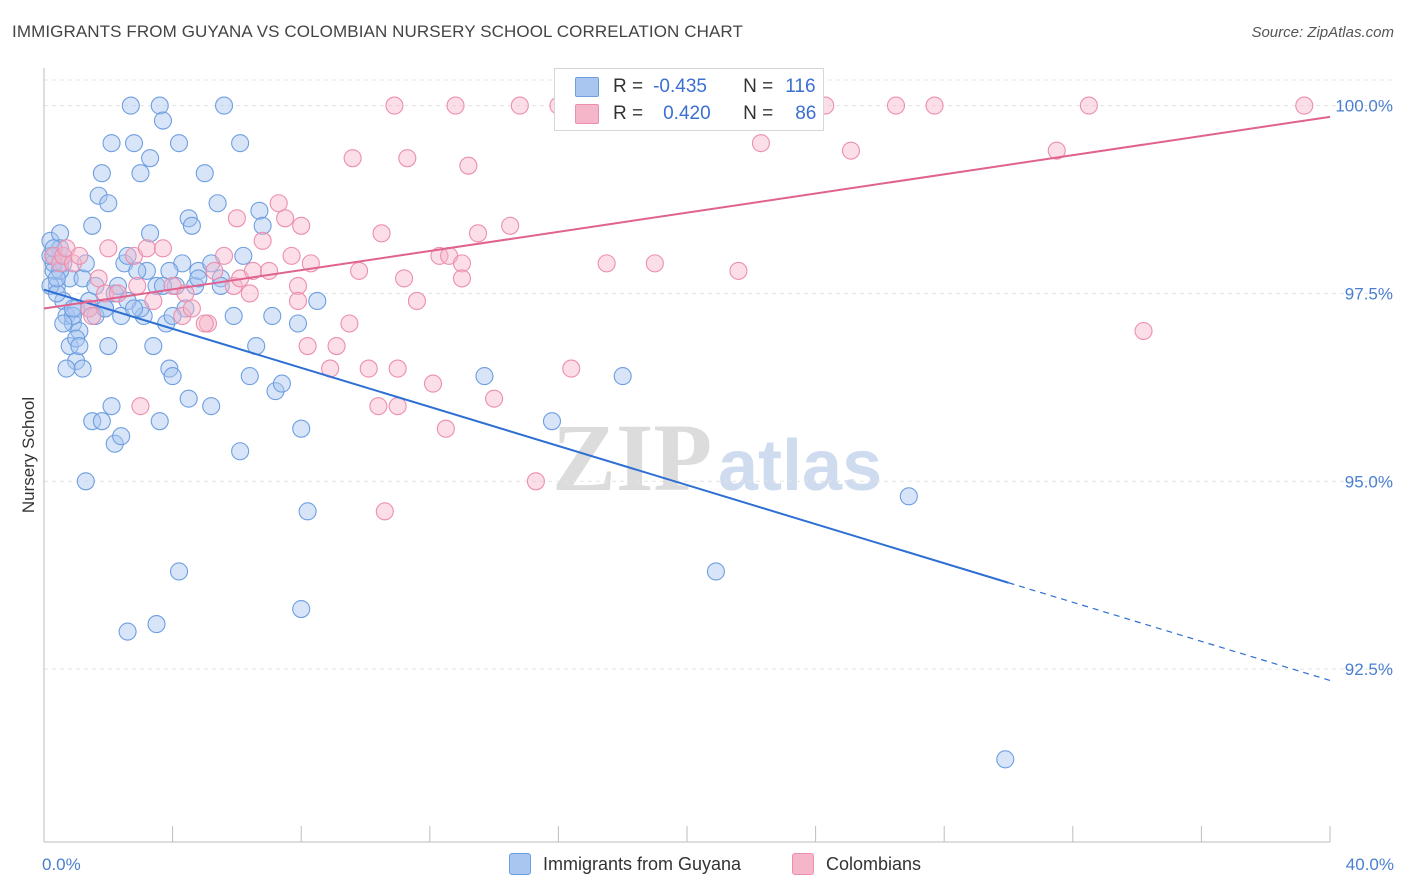 Image resolution: width=1406 pixels, height=892 pixels. What do you see at coordinates (61, 864) in the screenshot?
I see `x-tick-label: 0.0%` at bounding box center [61, 864].